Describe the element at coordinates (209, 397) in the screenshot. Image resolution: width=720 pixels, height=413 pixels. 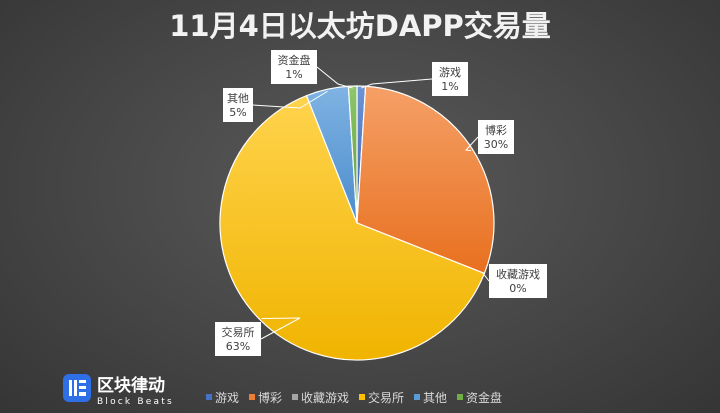
I see `legend-swatch-game` at that location.